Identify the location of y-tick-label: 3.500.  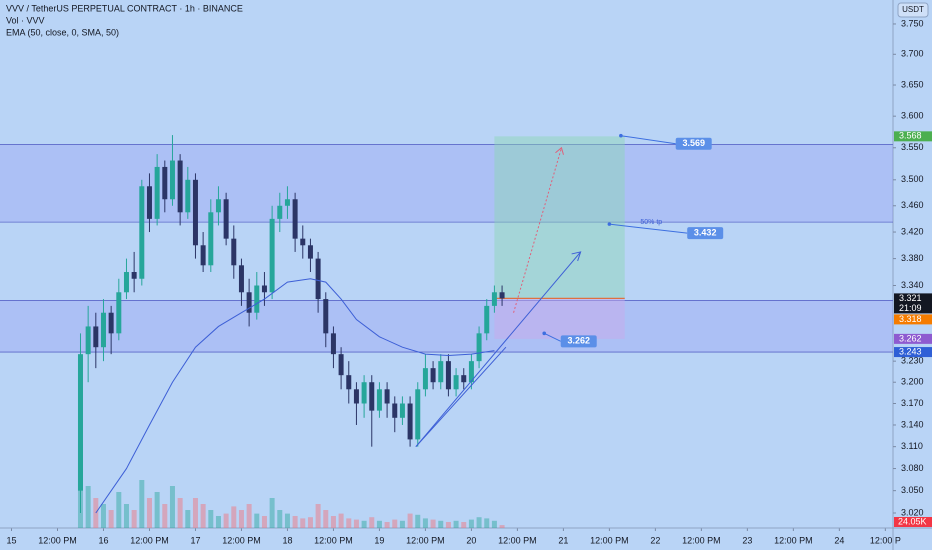
(912, 179).